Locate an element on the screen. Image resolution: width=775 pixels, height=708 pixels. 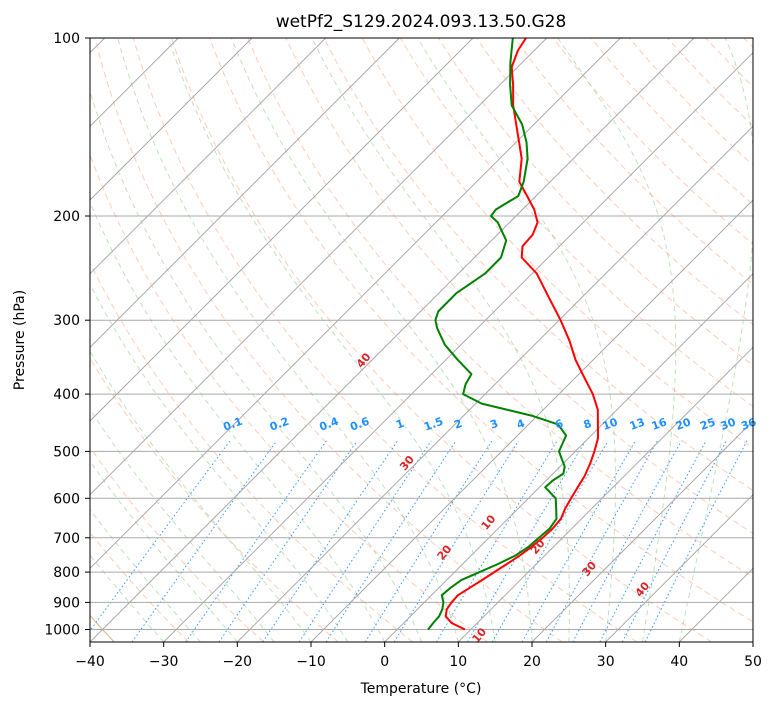
dry-adiabat-label: 20 is located at coordinates (445, 552).